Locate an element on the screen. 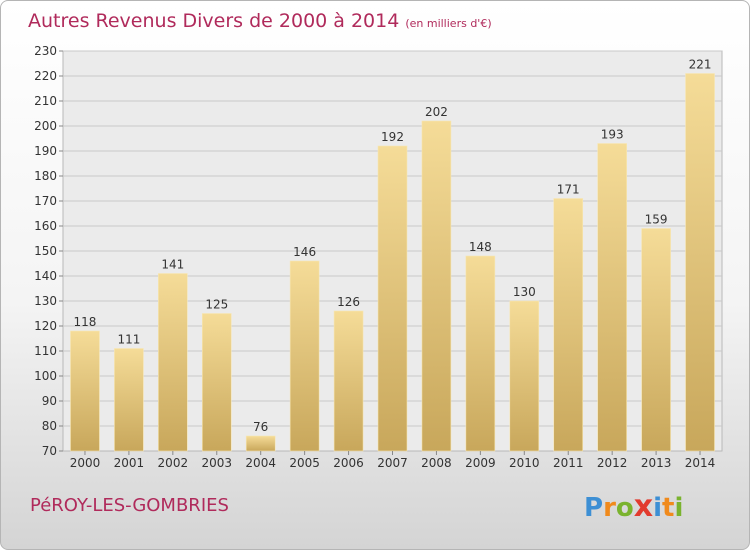 This screenshot has width=750, height=550. data-label-2010: 130 is located at coordinates (524, 292).